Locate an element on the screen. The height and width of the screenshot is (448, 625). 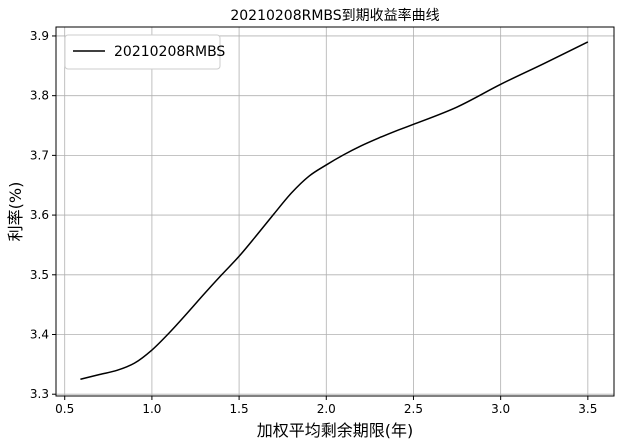
x-tick-label: 3.0 is located at coordinates (500, 409).